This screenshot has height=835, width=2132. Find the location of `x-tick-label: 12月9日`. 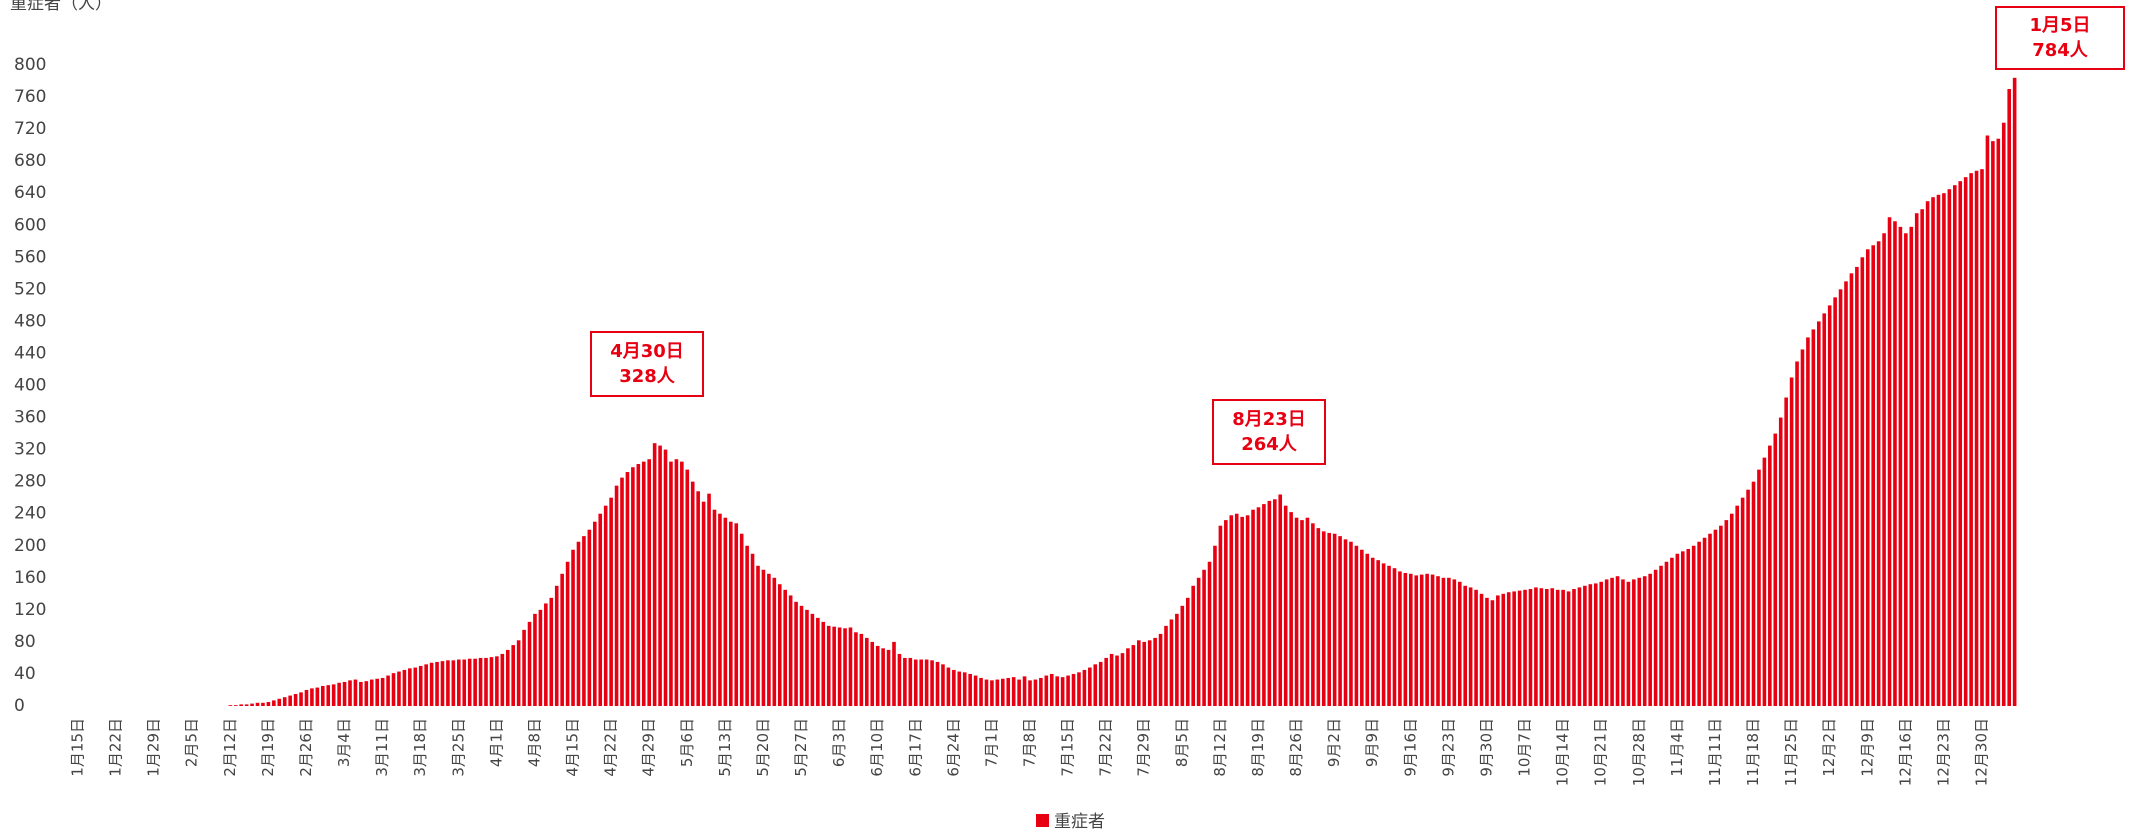

x-tick-label: 12月9日 is located at coordinates (1867, 747).